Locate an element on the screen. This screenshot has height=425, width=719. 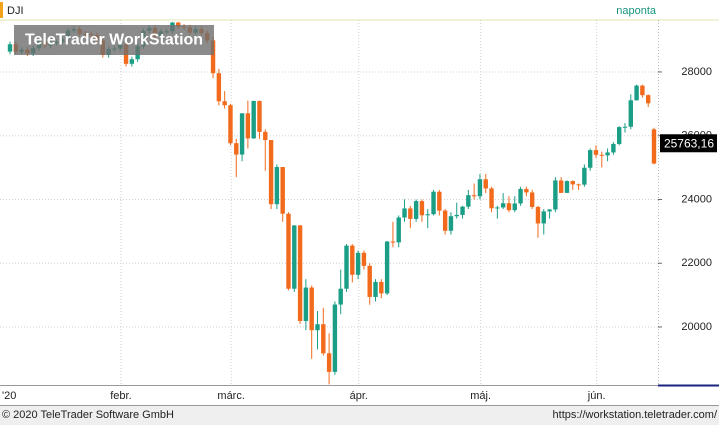
x-tick-label: '20 is located at coordinates (9, 396).